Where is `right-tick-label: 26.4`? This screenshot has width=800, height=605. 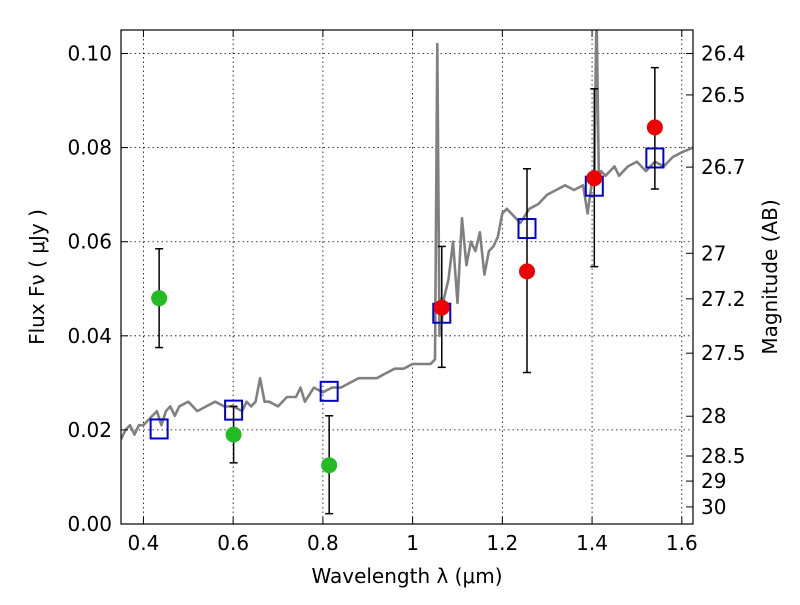 right-tick-label: 26.4 is located at coordinates (723, 54).